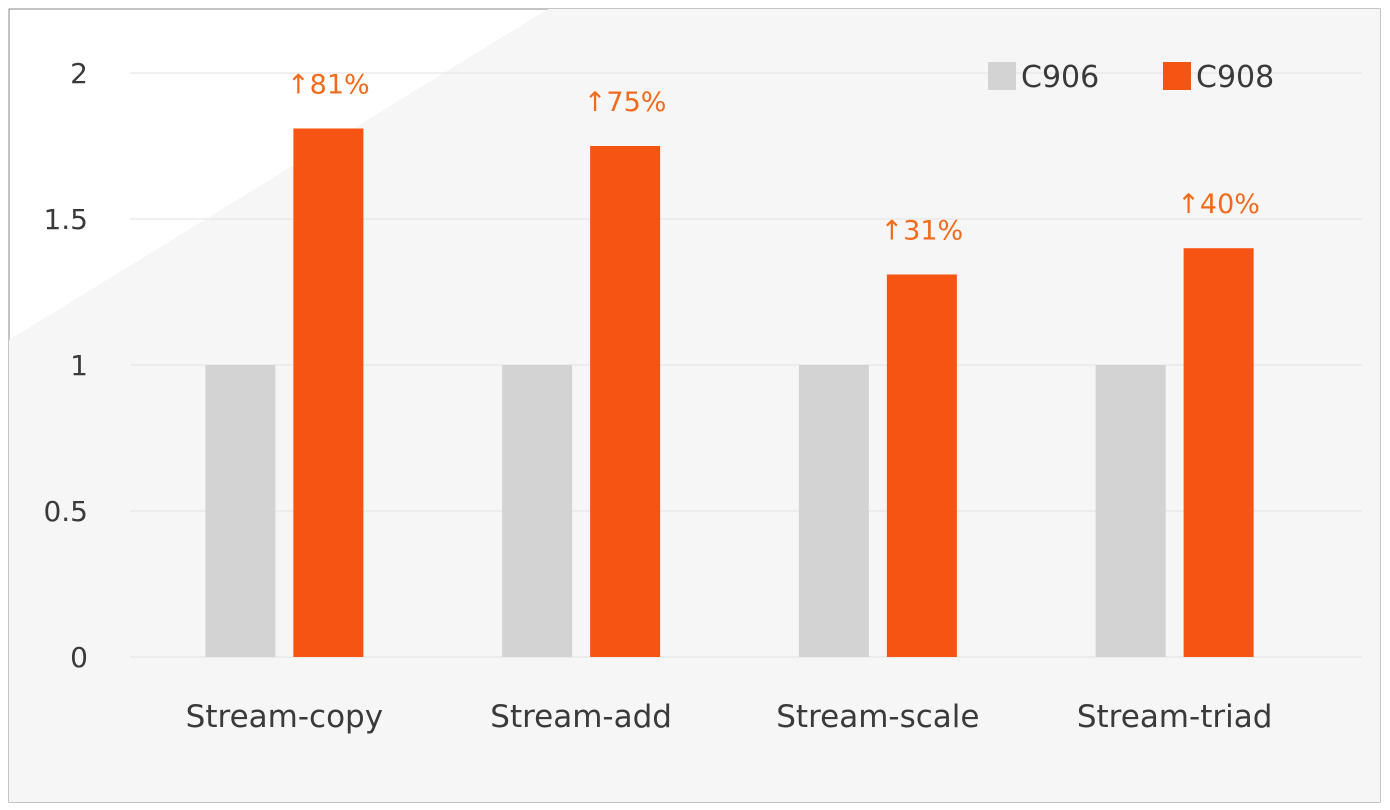  What do you see at coordinates (581, 717) in the screenshot?
I see `x-tick-label: Stream-add` at bounding box center [581, 717].